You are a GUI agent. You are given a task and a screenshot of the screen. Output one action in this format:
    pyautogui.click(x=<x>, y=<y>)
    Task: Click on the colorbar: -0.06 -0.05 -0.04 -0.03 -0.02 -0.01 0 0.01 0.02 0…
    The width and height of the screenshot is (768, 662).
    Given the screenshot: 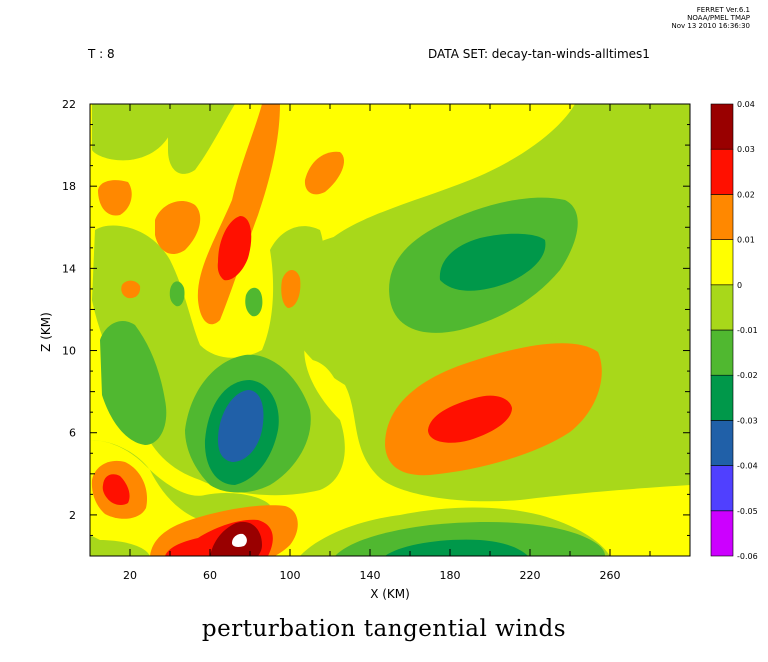 What is the action you would take?
    pyautogui.click(x=734, y=330)
    